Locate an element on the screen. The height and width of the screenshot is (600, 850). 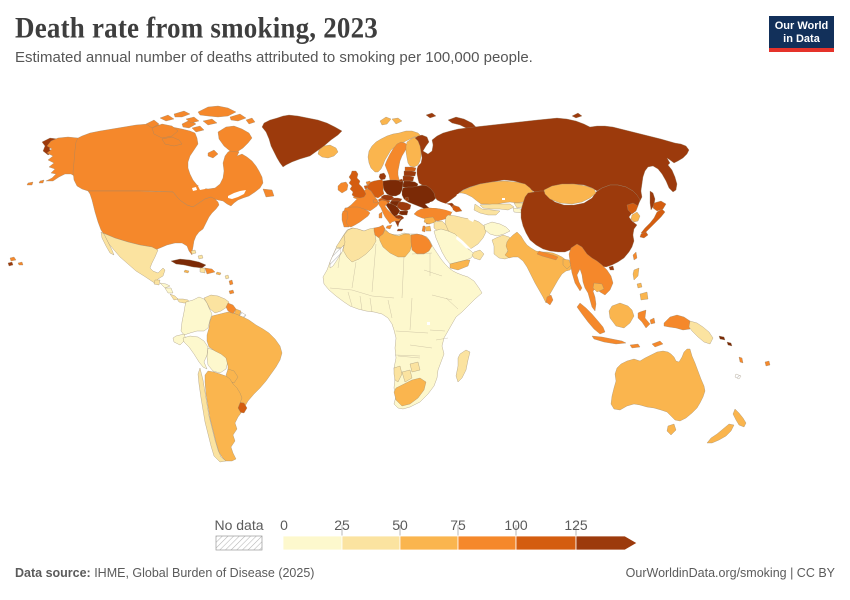
svg-text: 25 is located at coordinates (342, 525).